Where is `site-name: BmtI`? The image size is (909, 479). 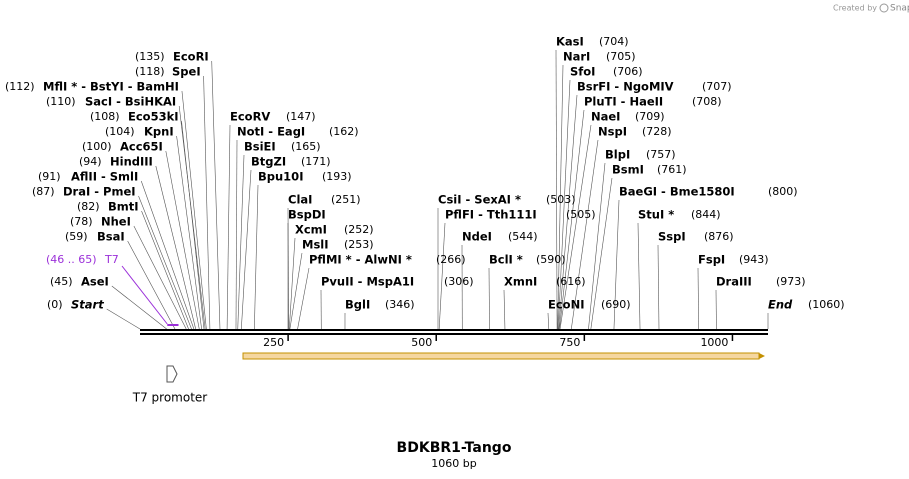
site-name: BmtI is located at coordinates (123, 207).